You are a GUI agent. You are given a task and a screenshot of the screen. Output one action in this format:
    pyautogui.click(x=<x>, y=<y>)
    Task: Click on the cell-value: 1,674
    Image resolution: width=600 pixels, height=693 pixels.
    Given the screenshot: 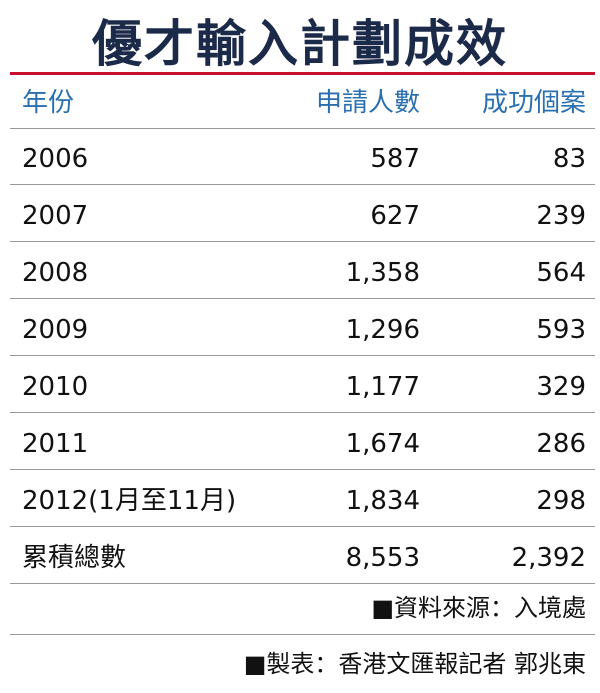 What is the action you would take?
    pyautogui.click(x=382, y=444)
    